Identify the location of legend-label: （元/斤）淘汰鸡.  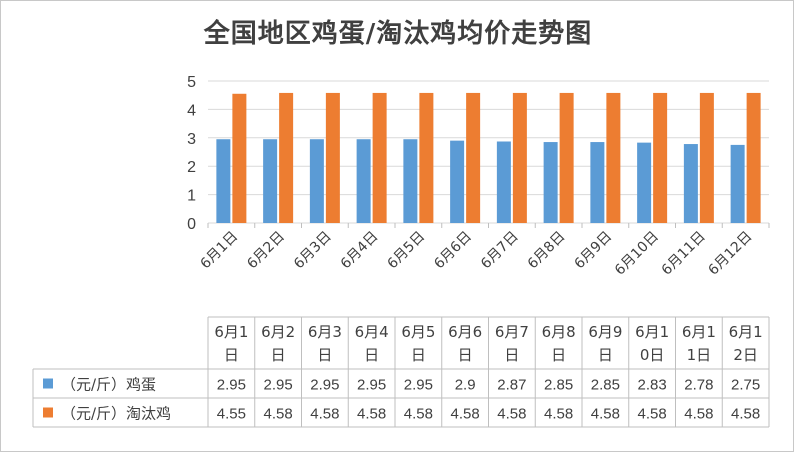
(116, 414).